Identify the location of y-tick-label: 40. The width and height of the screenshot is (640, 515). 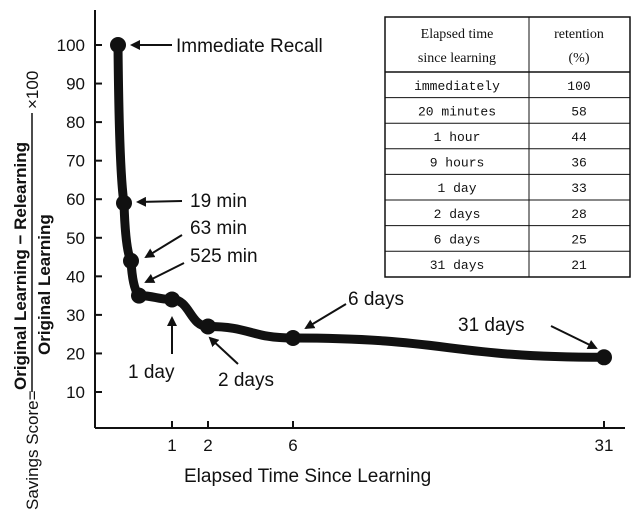
(75, 276).